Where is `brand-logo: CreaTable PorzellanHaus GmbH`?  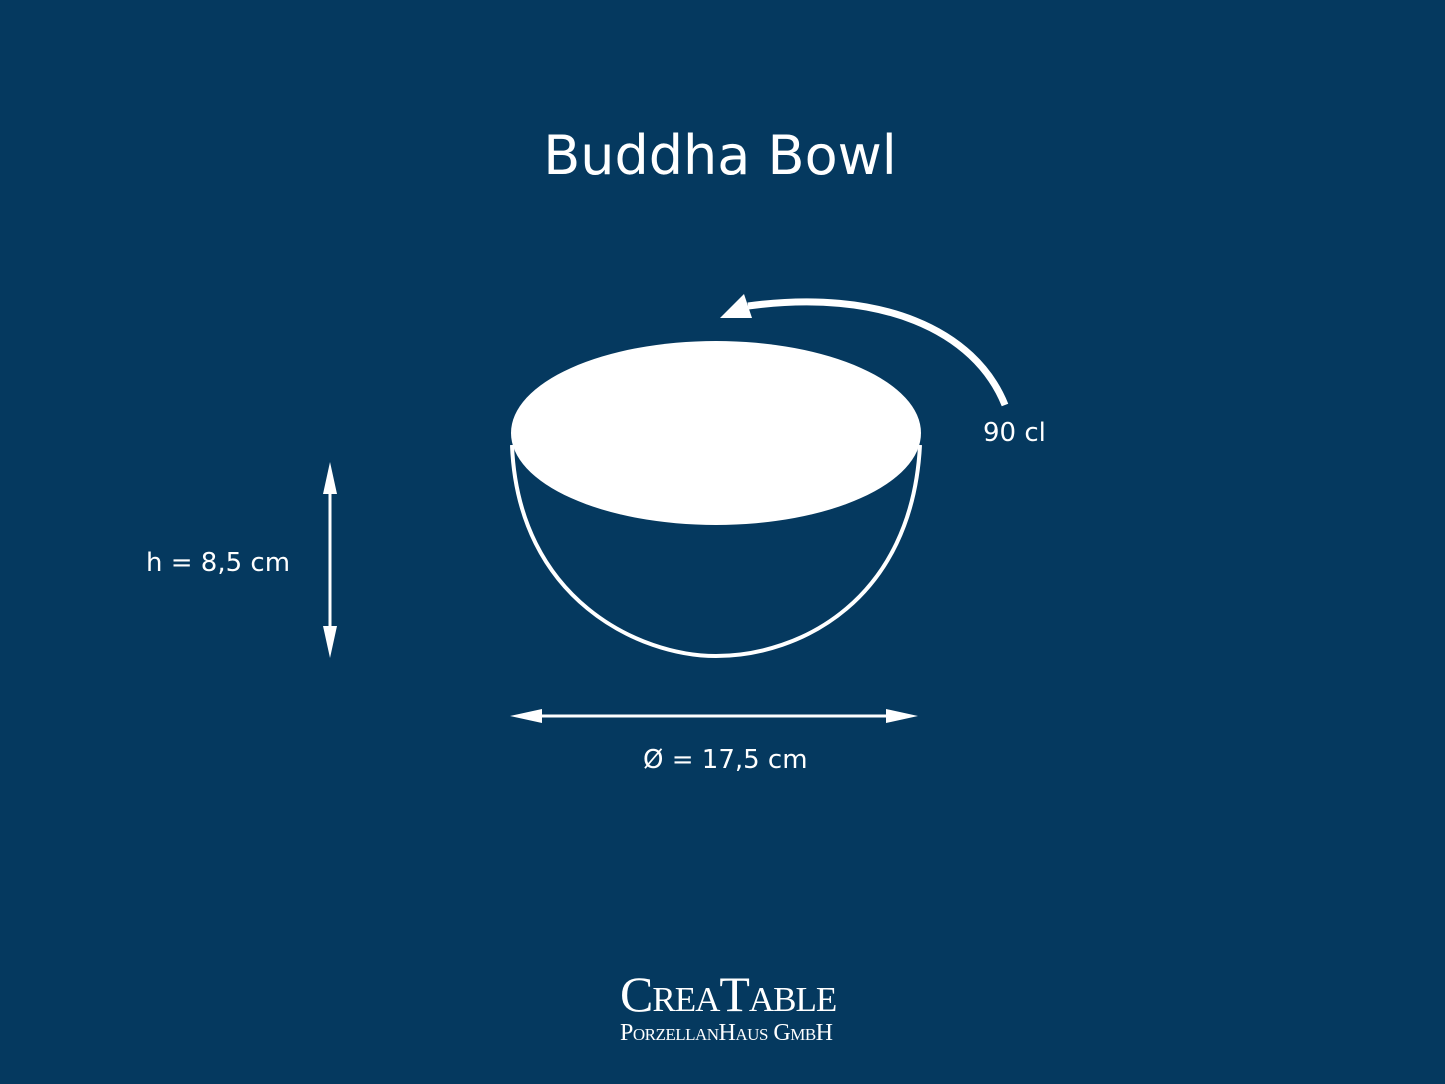 brand-logo: CreaTable PorzellanHaus GmbH is located at coordinates (728, 1006).